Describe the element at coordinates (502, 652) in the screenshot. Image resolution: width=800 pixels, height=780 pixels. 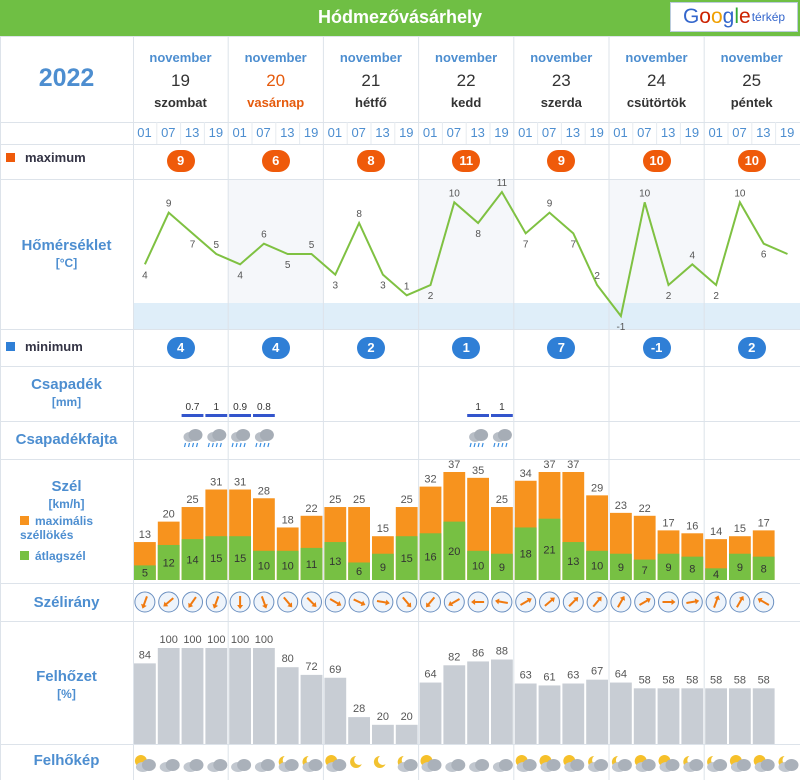
I see `cloud-value: 88` at that location.